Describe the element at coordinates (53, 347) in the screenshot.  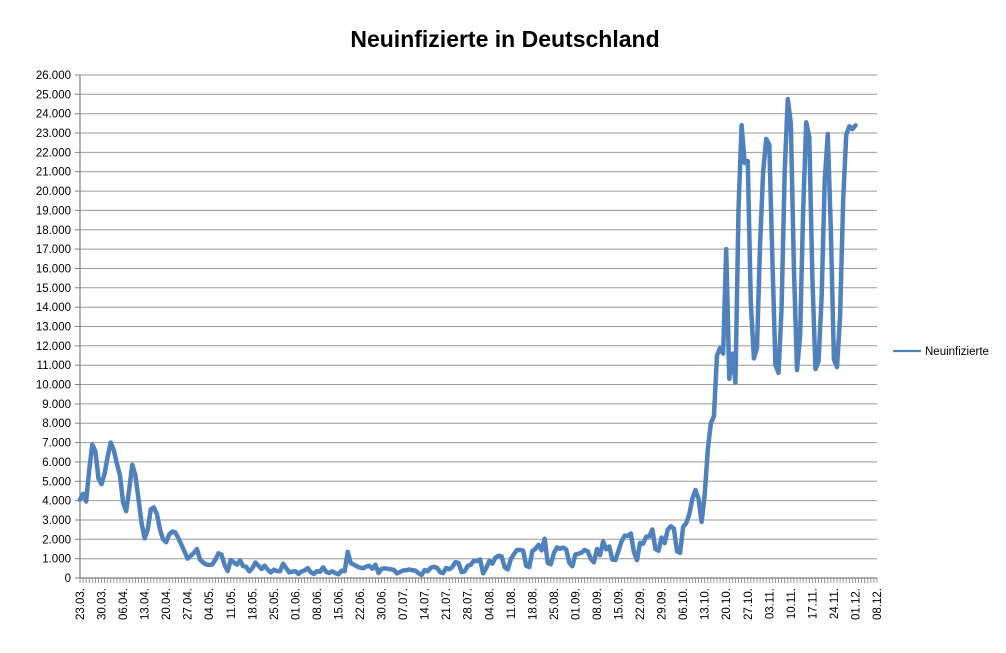
I see `svg-text: 12.000` at that location.